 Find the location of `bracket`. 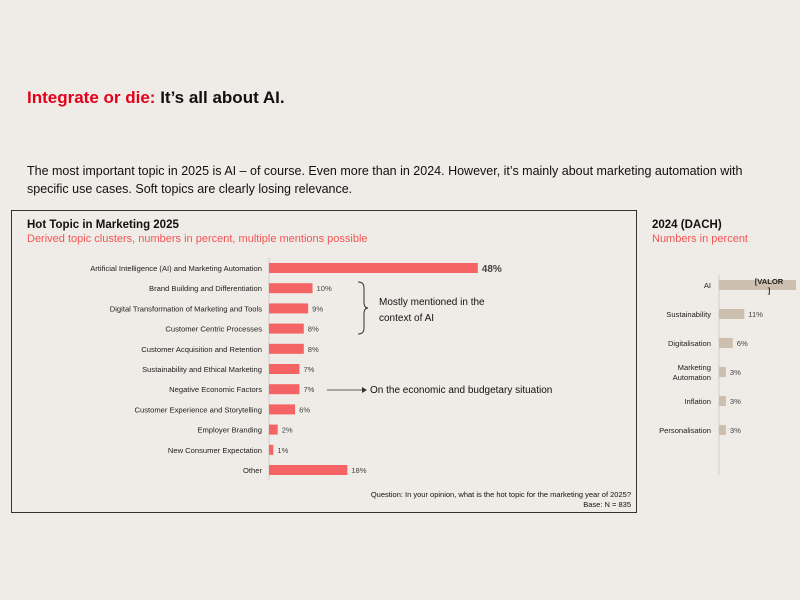

bracket is located at coordinates (363, 308).